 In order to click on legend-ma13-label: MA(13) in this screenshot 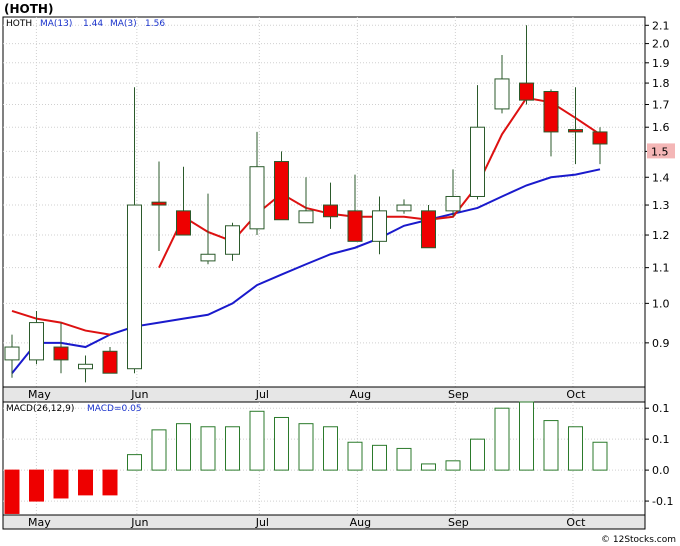, I will do `click(56, 24)`.